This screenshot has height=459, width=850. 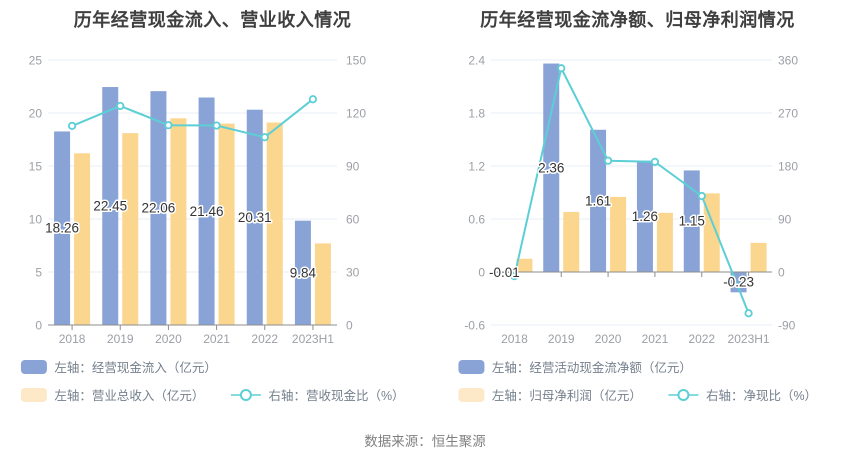 I want to click on legend-item-net-operating-cashflow: 左轴：经营活动现金流净额（亿元）, so click(x=574, y=366).